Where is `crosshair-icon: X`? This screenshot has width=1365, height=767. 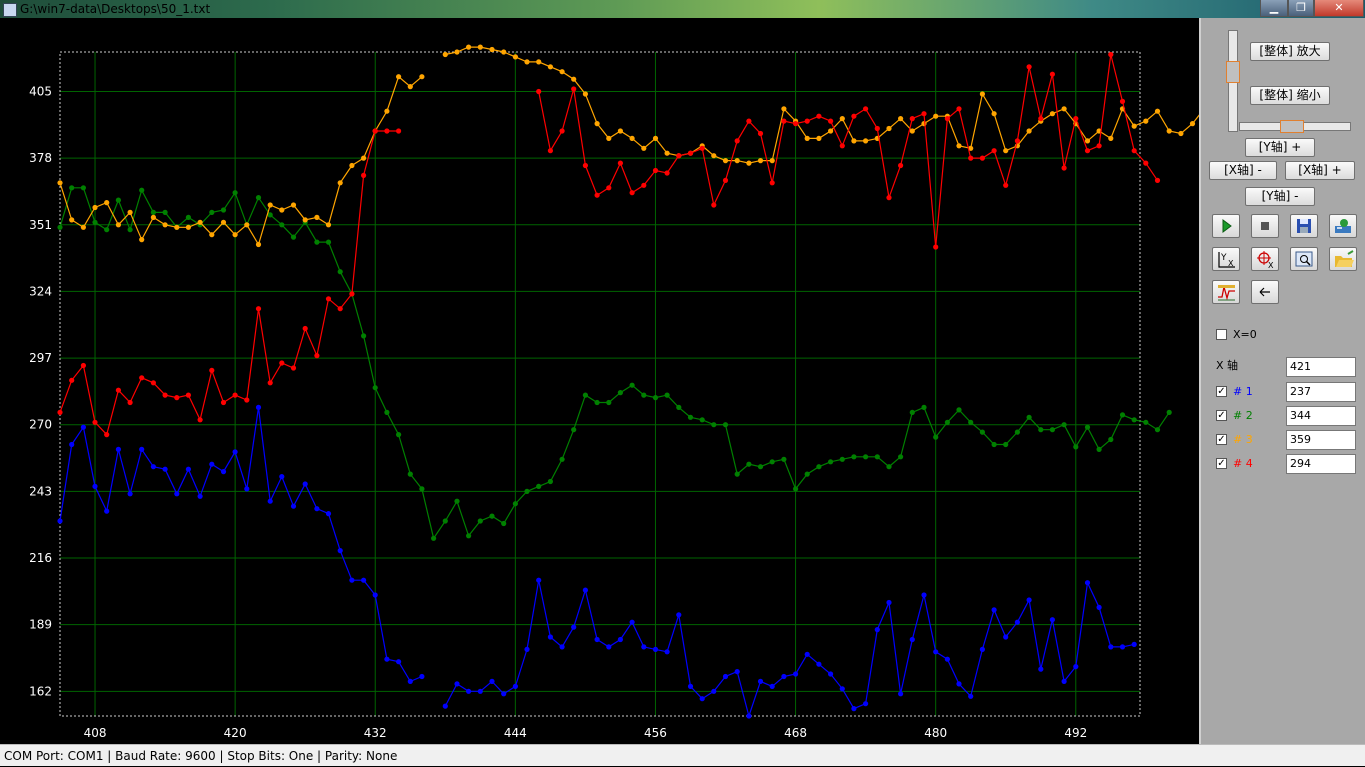
crosshair-icon: X is located at coordinates (1265, 260).